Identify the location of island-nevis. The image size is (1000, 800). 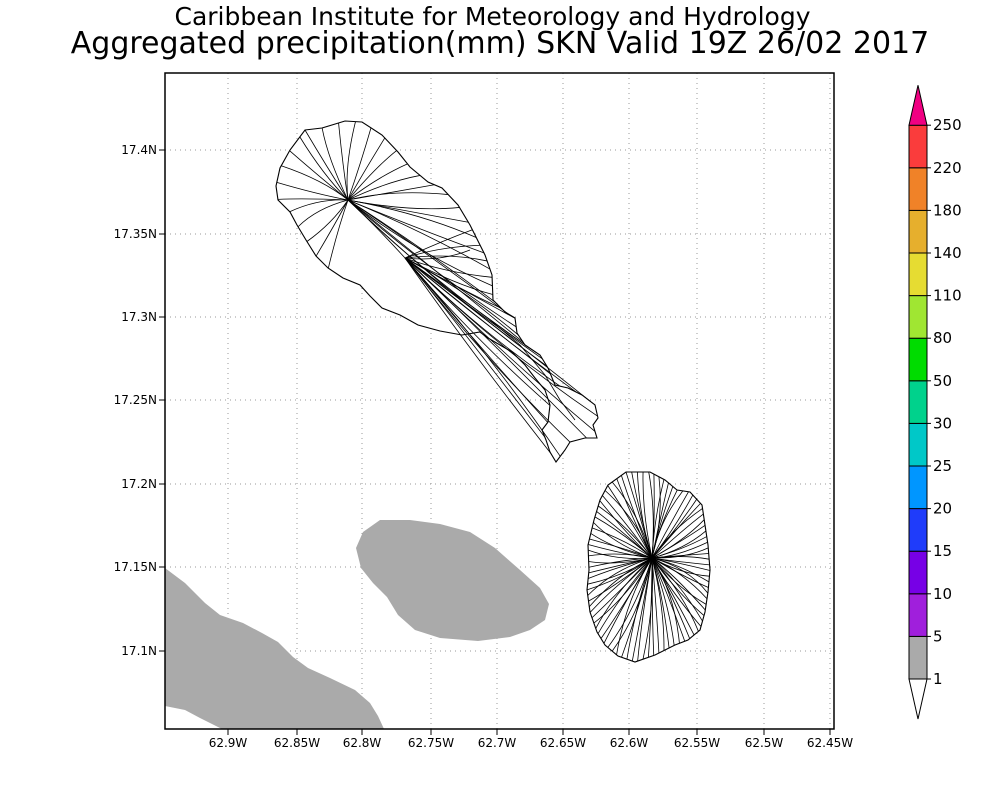
(648, 567).